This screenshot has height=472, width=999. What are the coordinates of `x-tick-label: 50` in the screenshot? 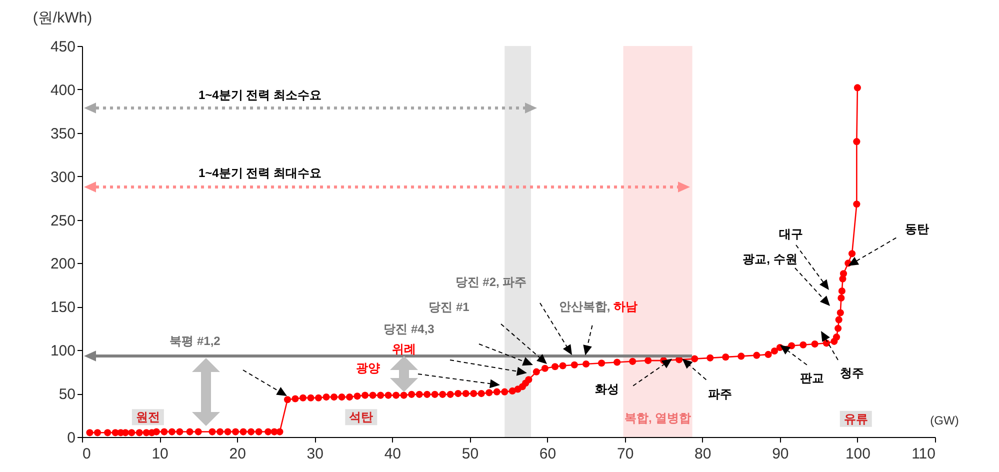 It's located at (470, 454).